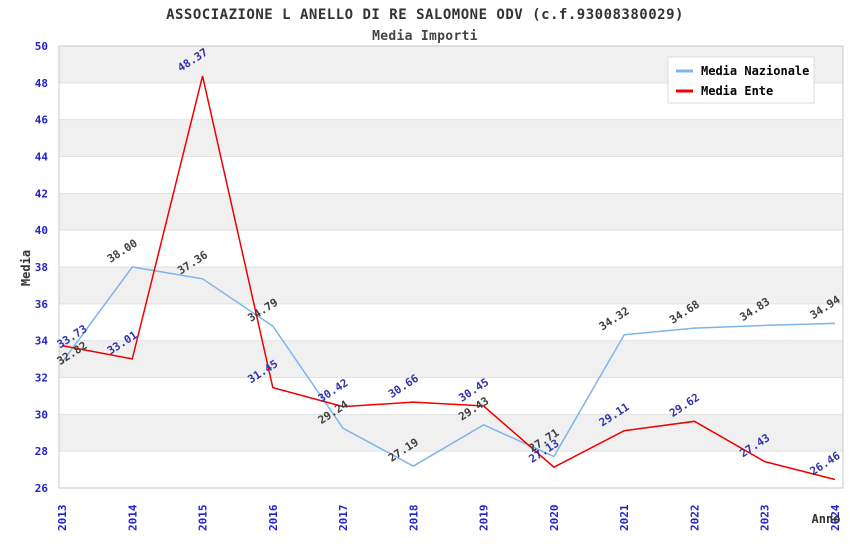  What do you see at coordinates (41, 83) in the screenshot?
I see `y-tick-label: 48` at bounding box center [41, 83].